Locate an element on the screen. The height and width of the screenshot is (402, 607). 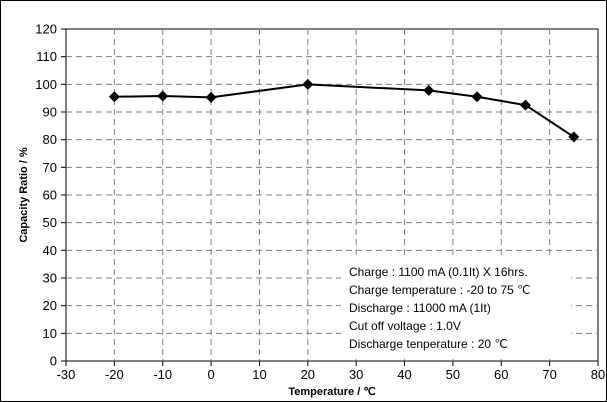
x-tick-label: 50 is located at coordinates (453, 374).